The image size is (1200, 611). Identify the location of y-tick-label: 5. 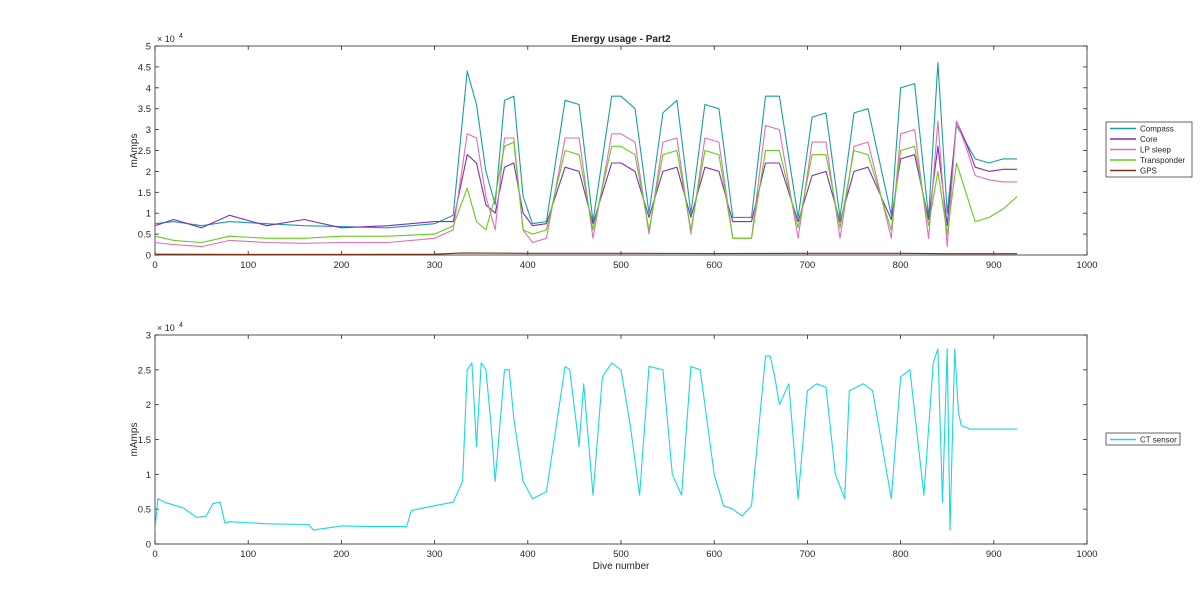
(148, 47).